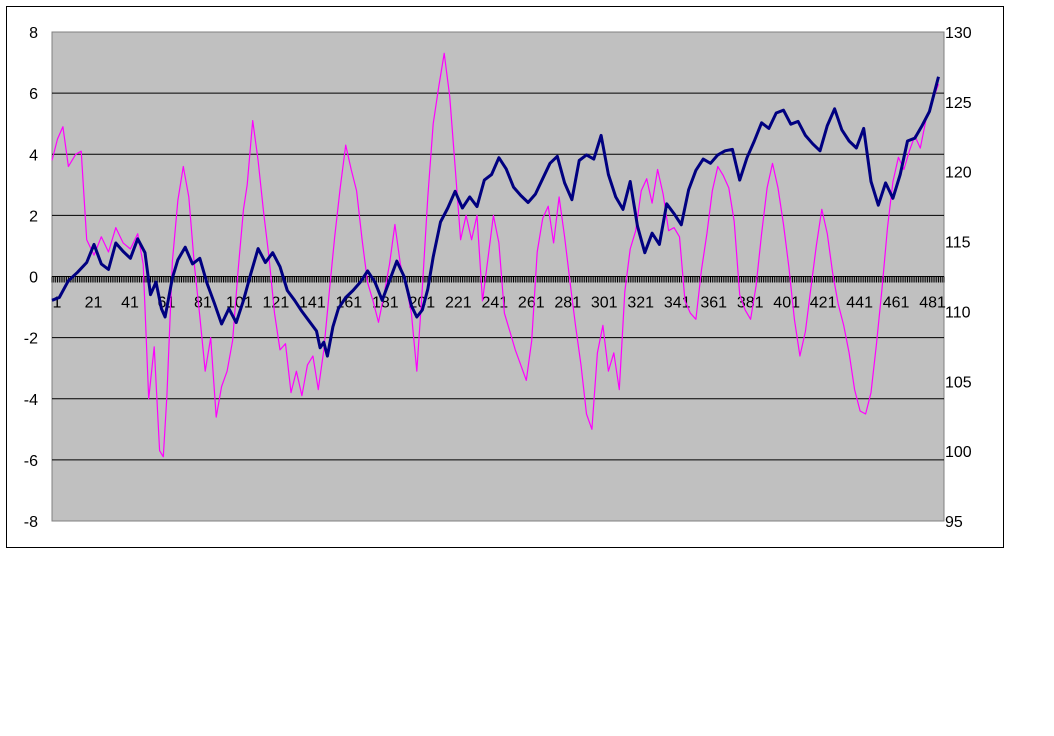 This screenshot has height=736, width=1054. I want to click on right-axis-ticks: 95 100 105 110 115 120 125 130, so click(958, 278).